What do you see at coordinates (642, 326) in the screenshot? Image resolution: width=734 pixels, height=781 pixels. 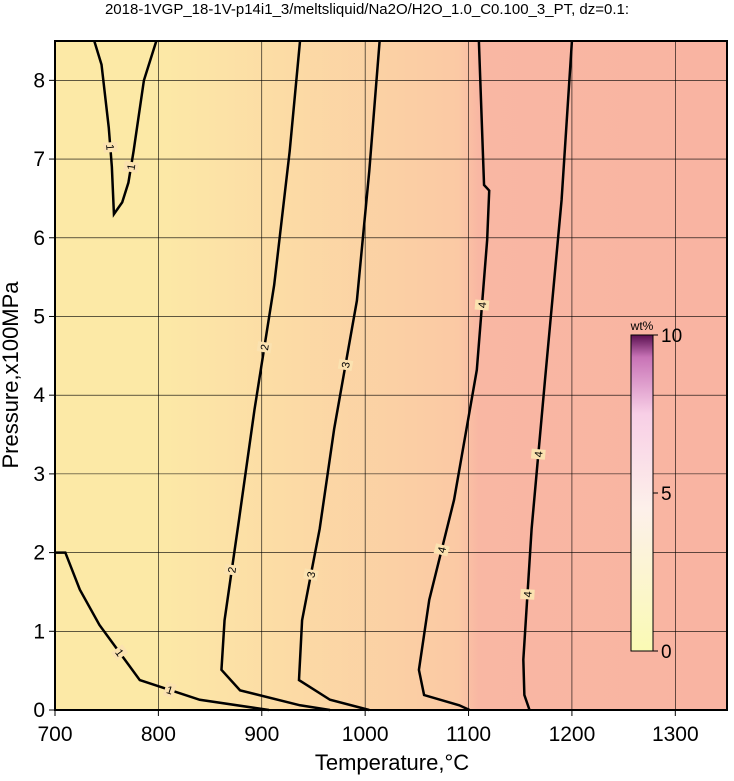 I see `colorbar-label: wt%` at bounding box center [642, 326].